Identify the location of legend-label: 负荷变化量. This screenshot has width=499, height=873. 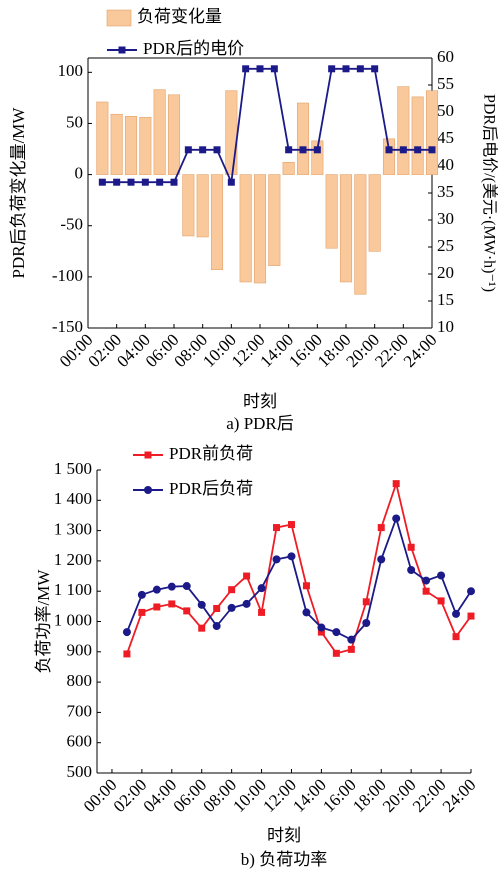
(179, 16).